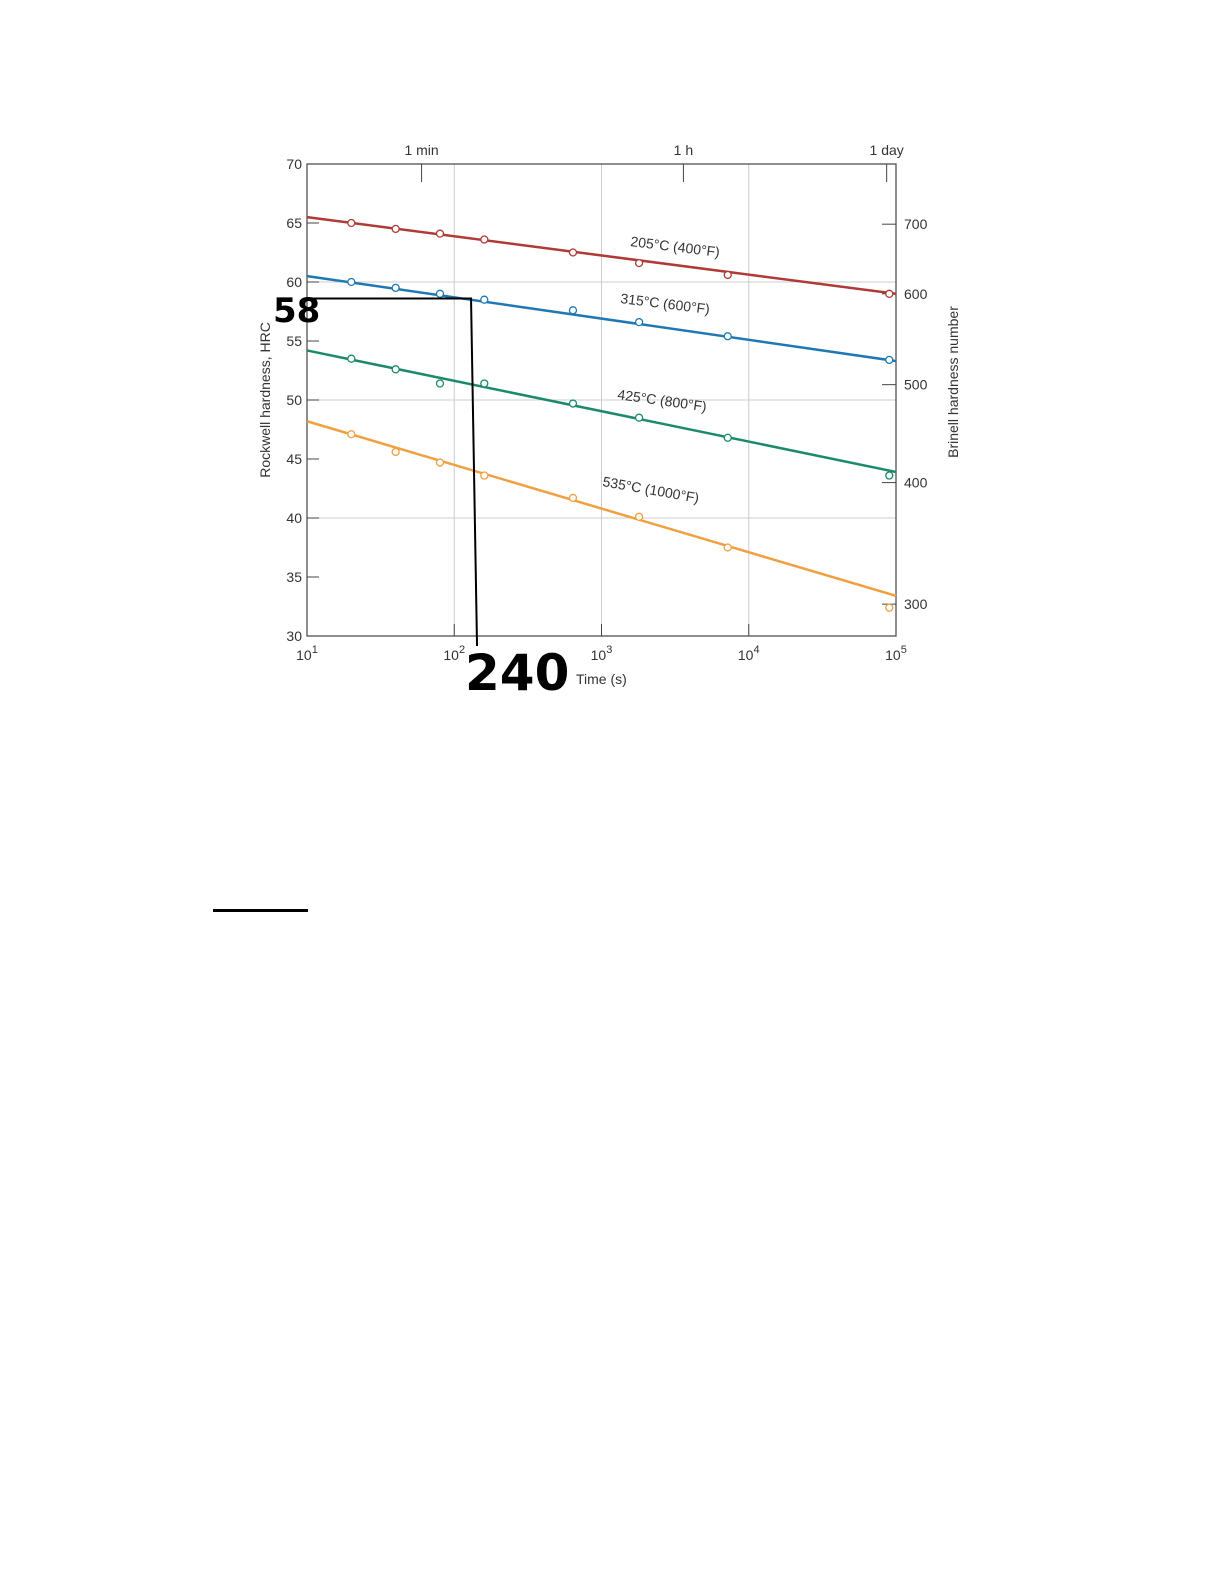 The image size is (1225, 1585). What do you see at coordinates (294, 400) in the screenshot?
I see `y-tick-label: 50` at bounding box center [294, 400].